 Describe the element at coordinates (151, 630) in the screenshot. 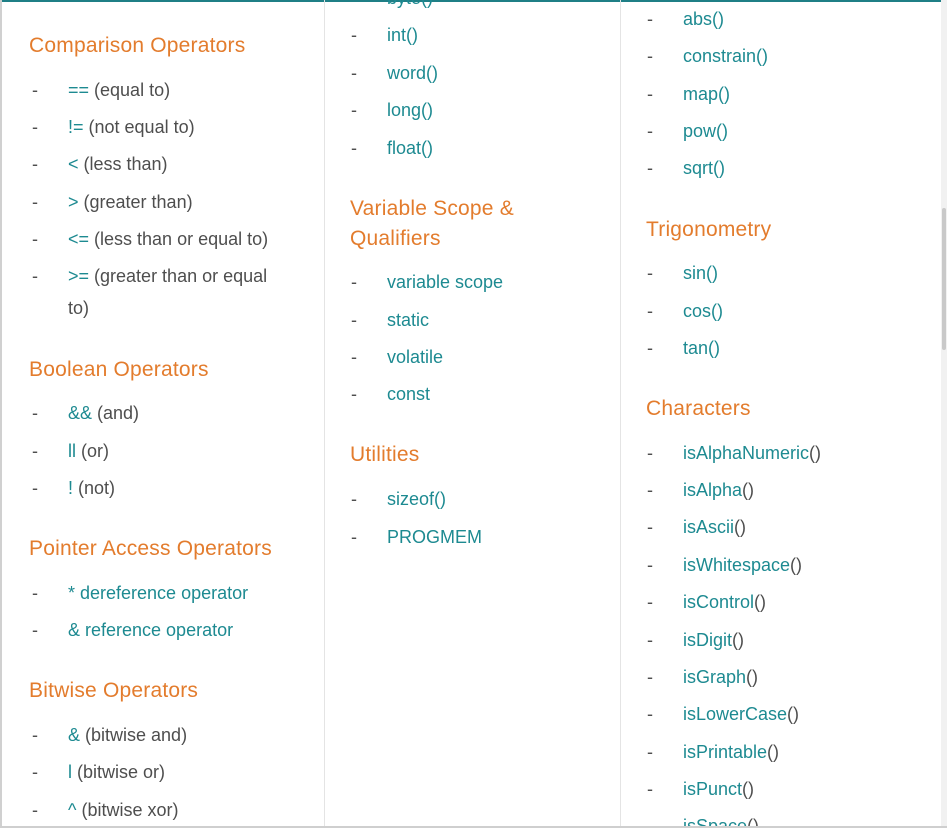

I see `link-reference: & reference operator` at that location.